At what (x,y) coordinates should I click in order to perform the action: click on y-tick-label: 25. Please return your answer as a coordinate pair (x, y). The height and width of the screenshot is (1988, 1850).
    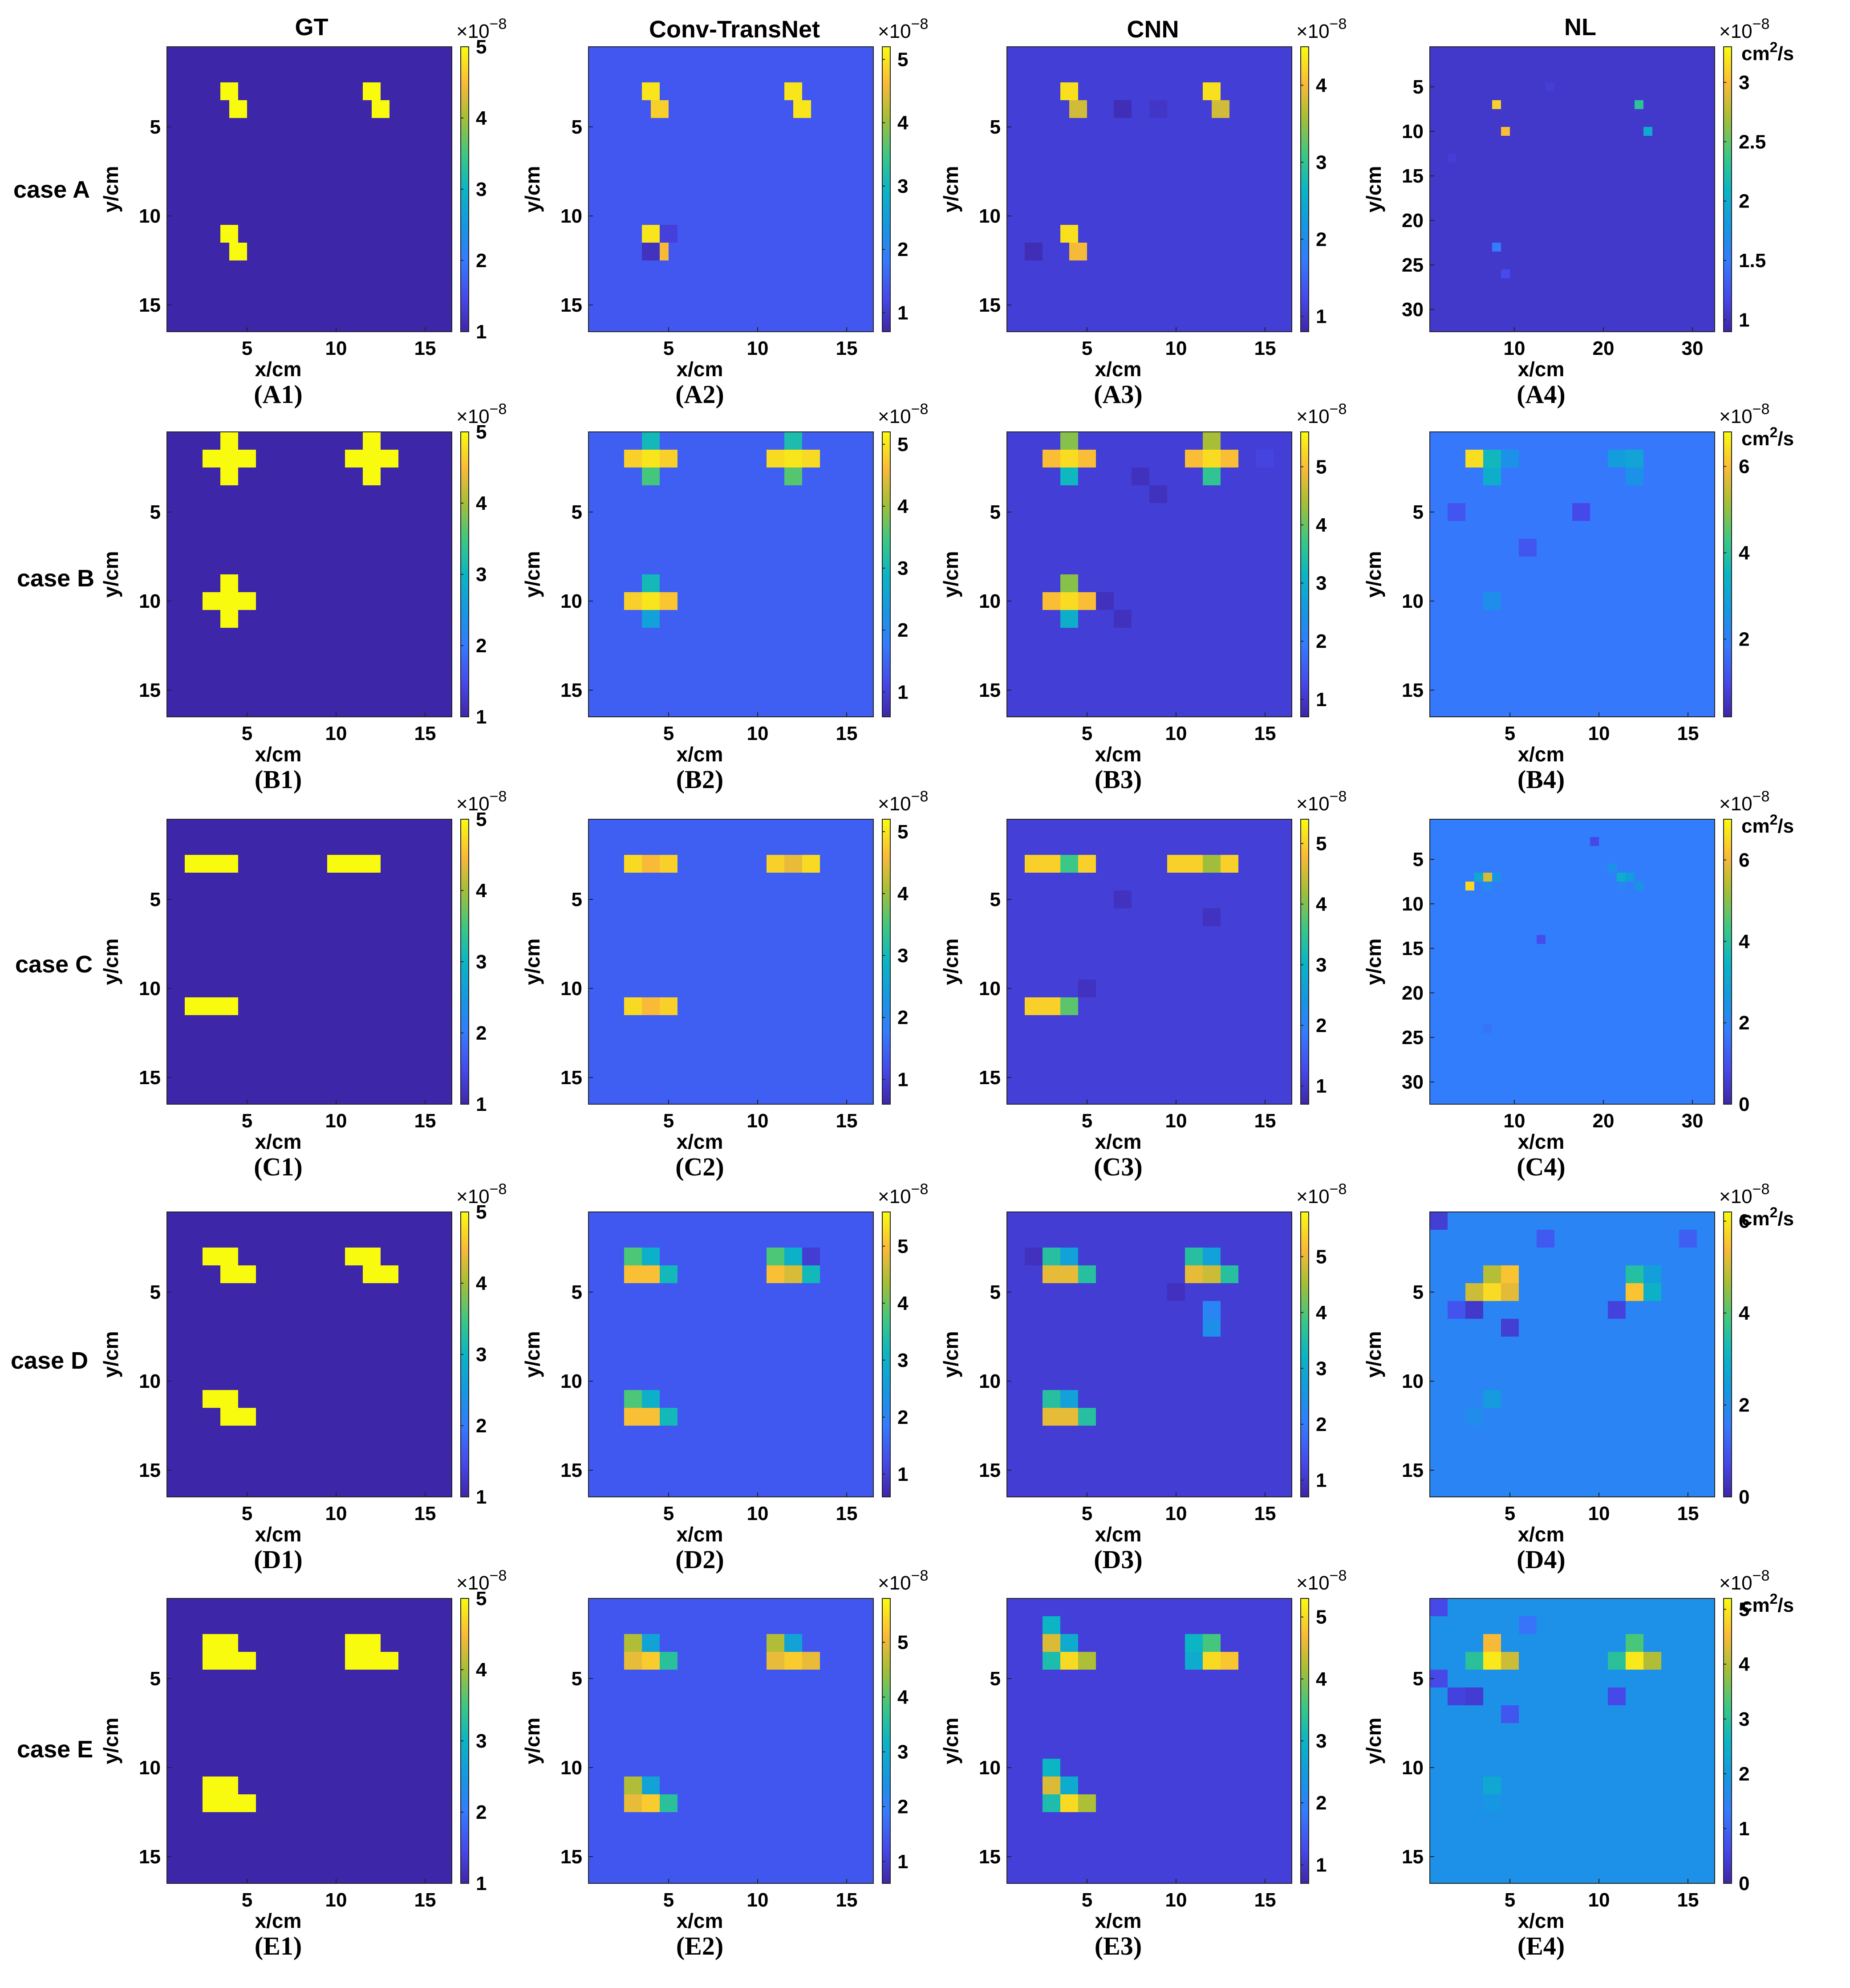
    Looking at the image, I should click on (1413, 1038).